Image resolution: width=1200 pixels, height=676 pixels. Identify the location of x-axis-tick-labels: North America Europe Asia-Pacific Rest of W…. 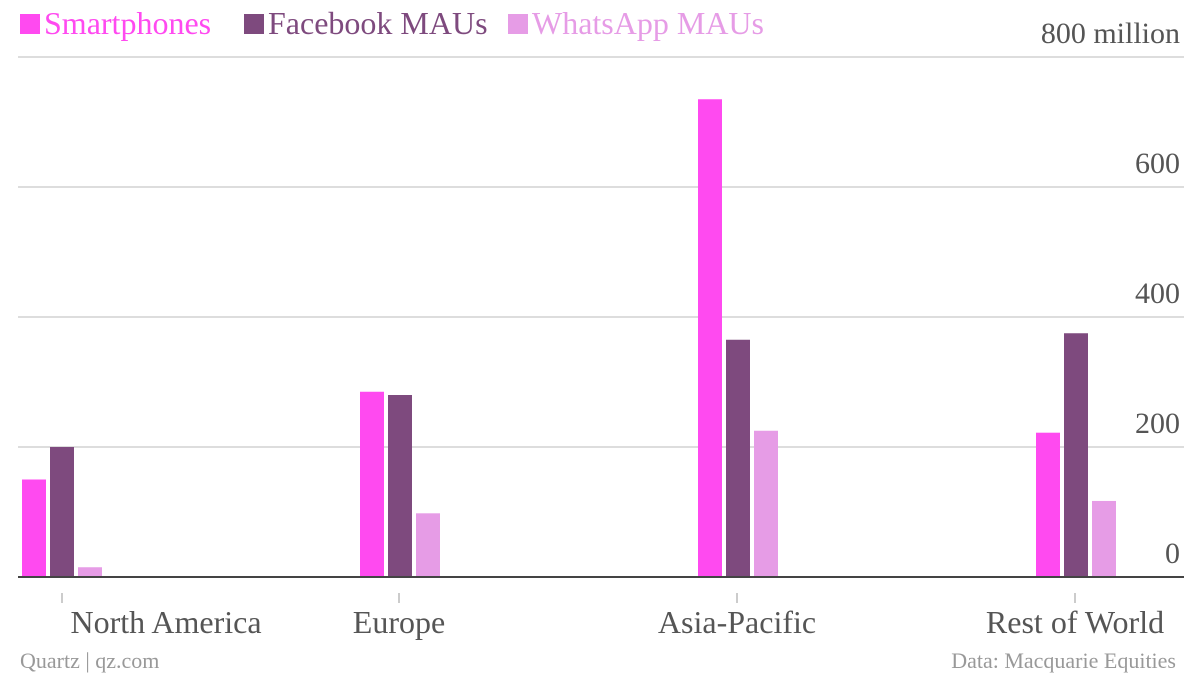
(612, 616).